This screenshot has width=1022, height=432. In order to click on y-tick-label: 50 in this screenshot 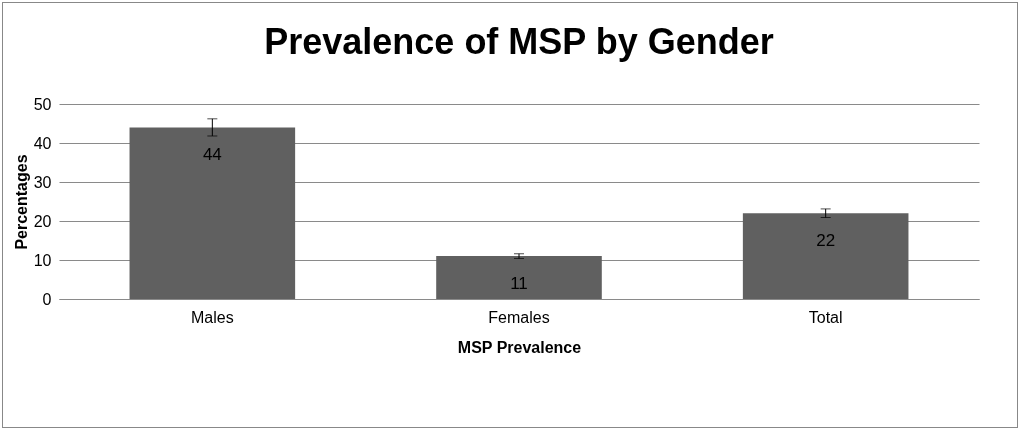, I will do `click(42, 104)`.